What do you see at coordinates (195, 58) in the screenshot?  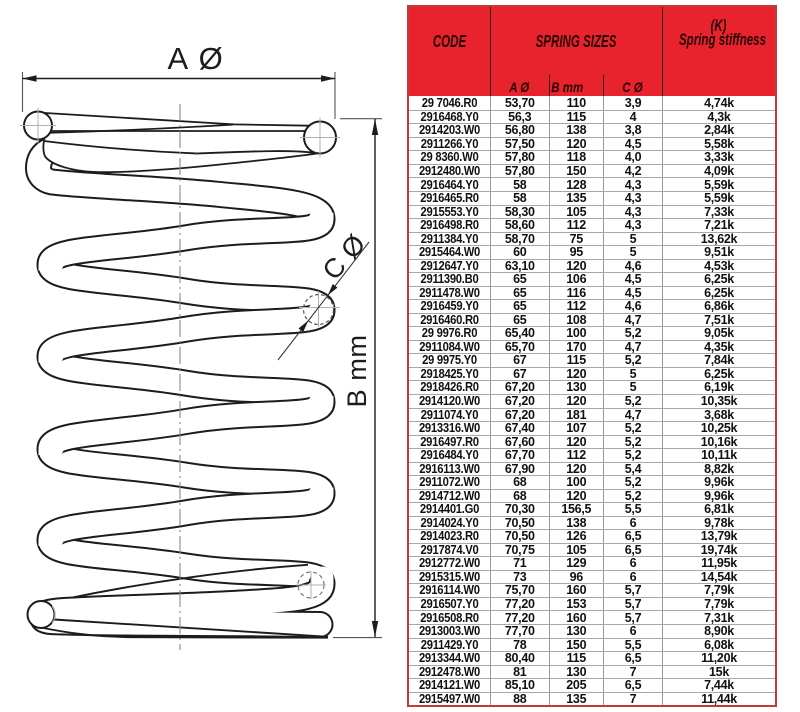 I see `svg-text: A Ø` at bounding box center [195, 58].